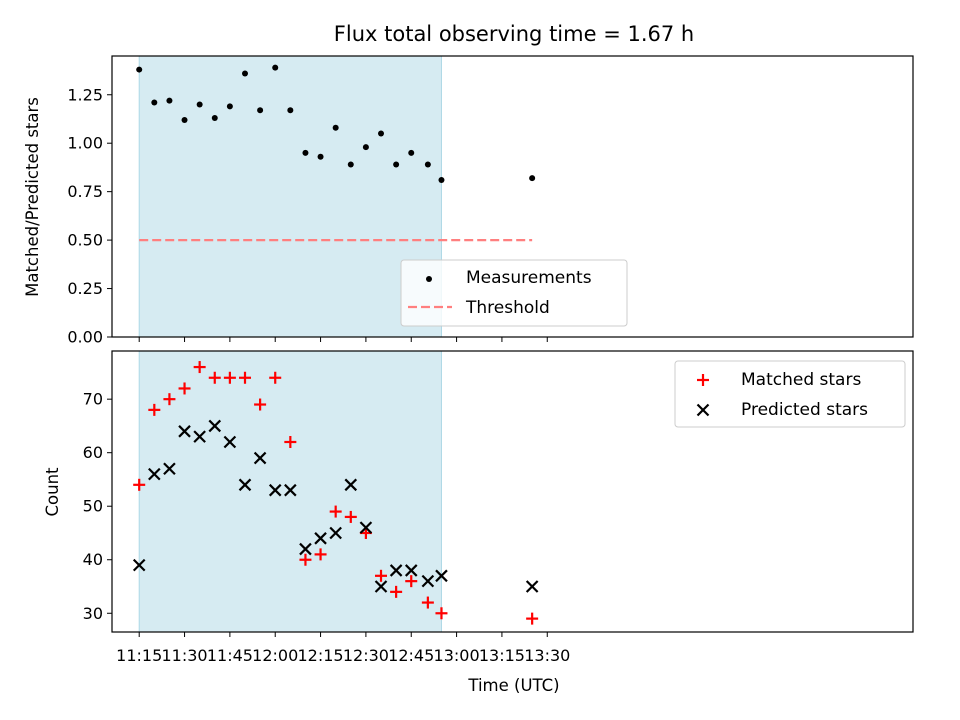 This screenshot has height=720, width=960. I want to click on legend-bottom: Matched stars Predicted stars, so click(790, 394).